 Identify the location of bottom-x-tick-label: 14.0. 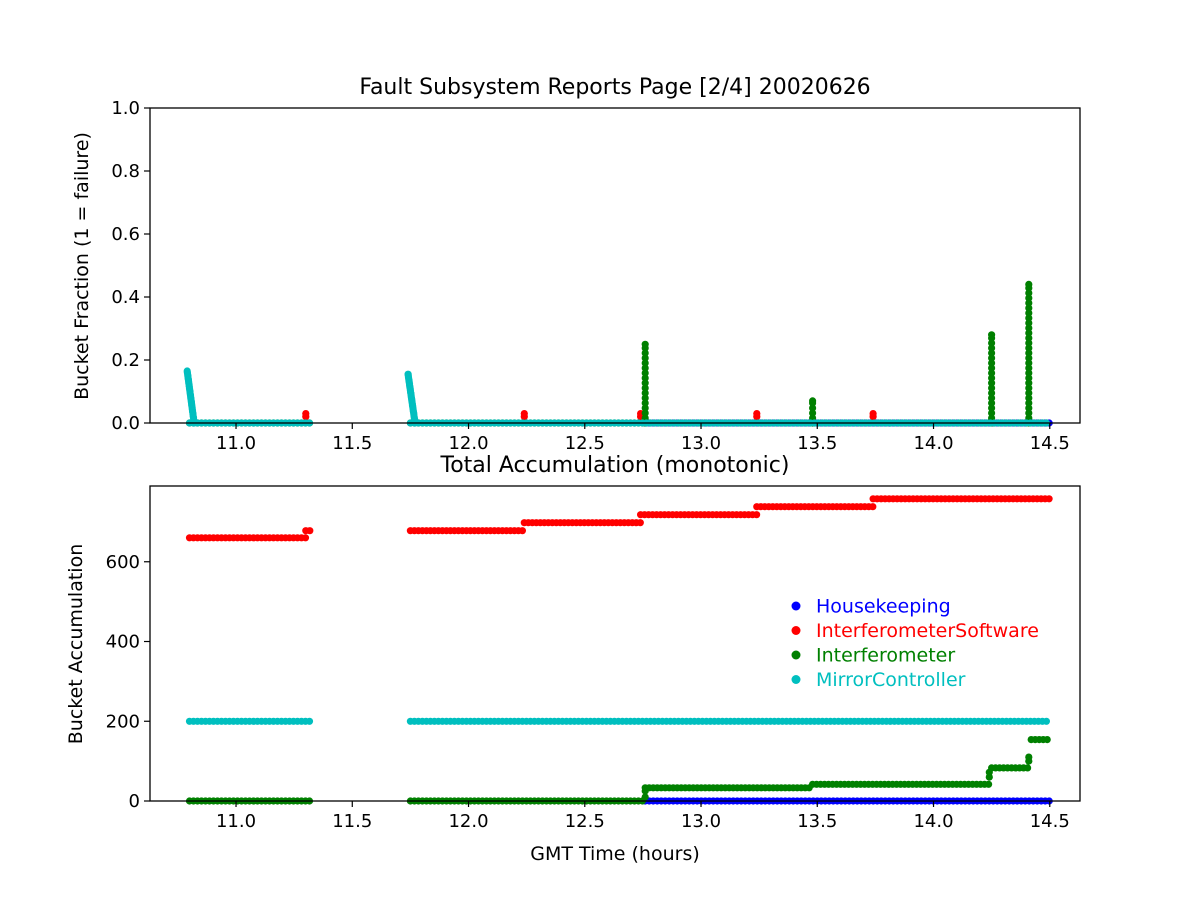
(933, 821).